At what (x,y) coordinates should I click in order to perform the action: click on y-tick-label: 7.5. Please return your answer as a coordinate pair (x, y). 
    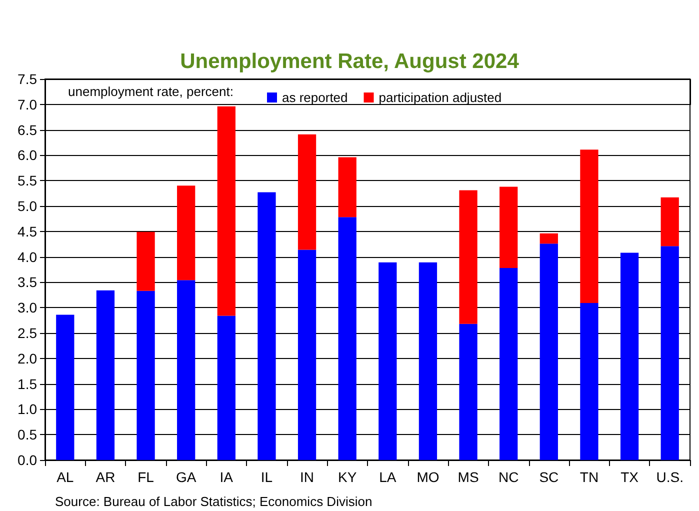
    Looking at the image, I should click on (28, 79).